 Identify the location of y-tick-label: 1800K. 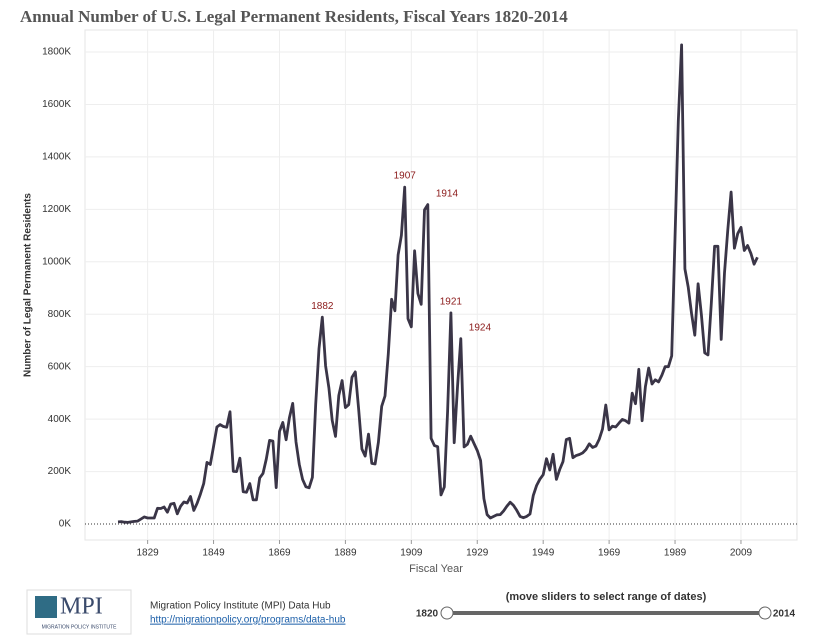
(56, 52).